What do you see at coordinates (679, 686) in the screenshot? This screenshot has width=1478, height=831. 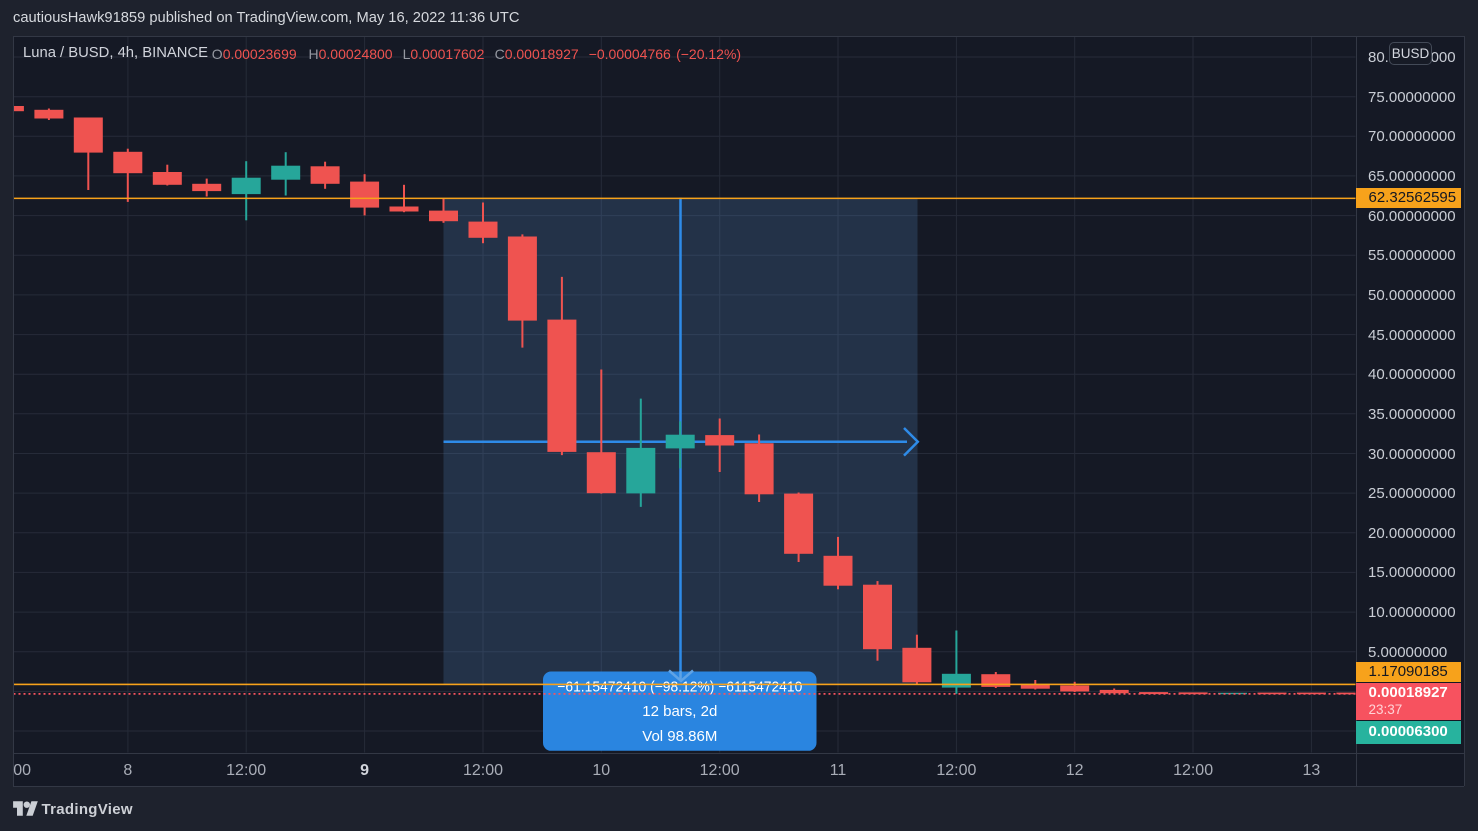 I see `svg-text:−61.15472410 (−98.12%) −611547: −61.15472410 (−98.12%) −6115472410` at bounding box center [679, 686].